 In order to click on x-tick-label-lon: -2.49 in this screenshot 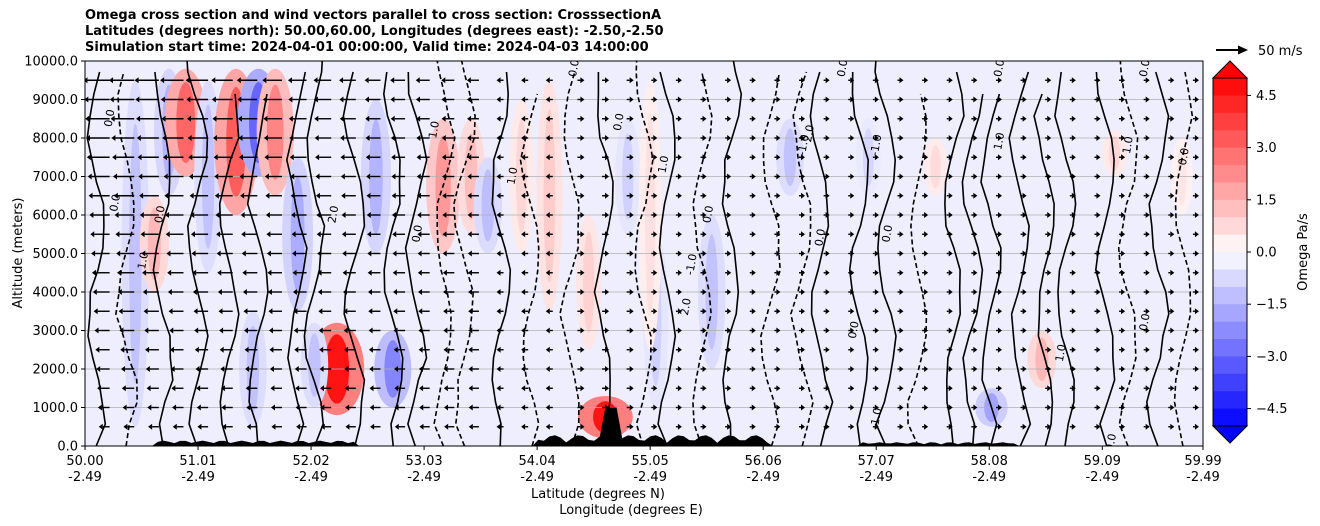, I will do `click(311, 477)`.